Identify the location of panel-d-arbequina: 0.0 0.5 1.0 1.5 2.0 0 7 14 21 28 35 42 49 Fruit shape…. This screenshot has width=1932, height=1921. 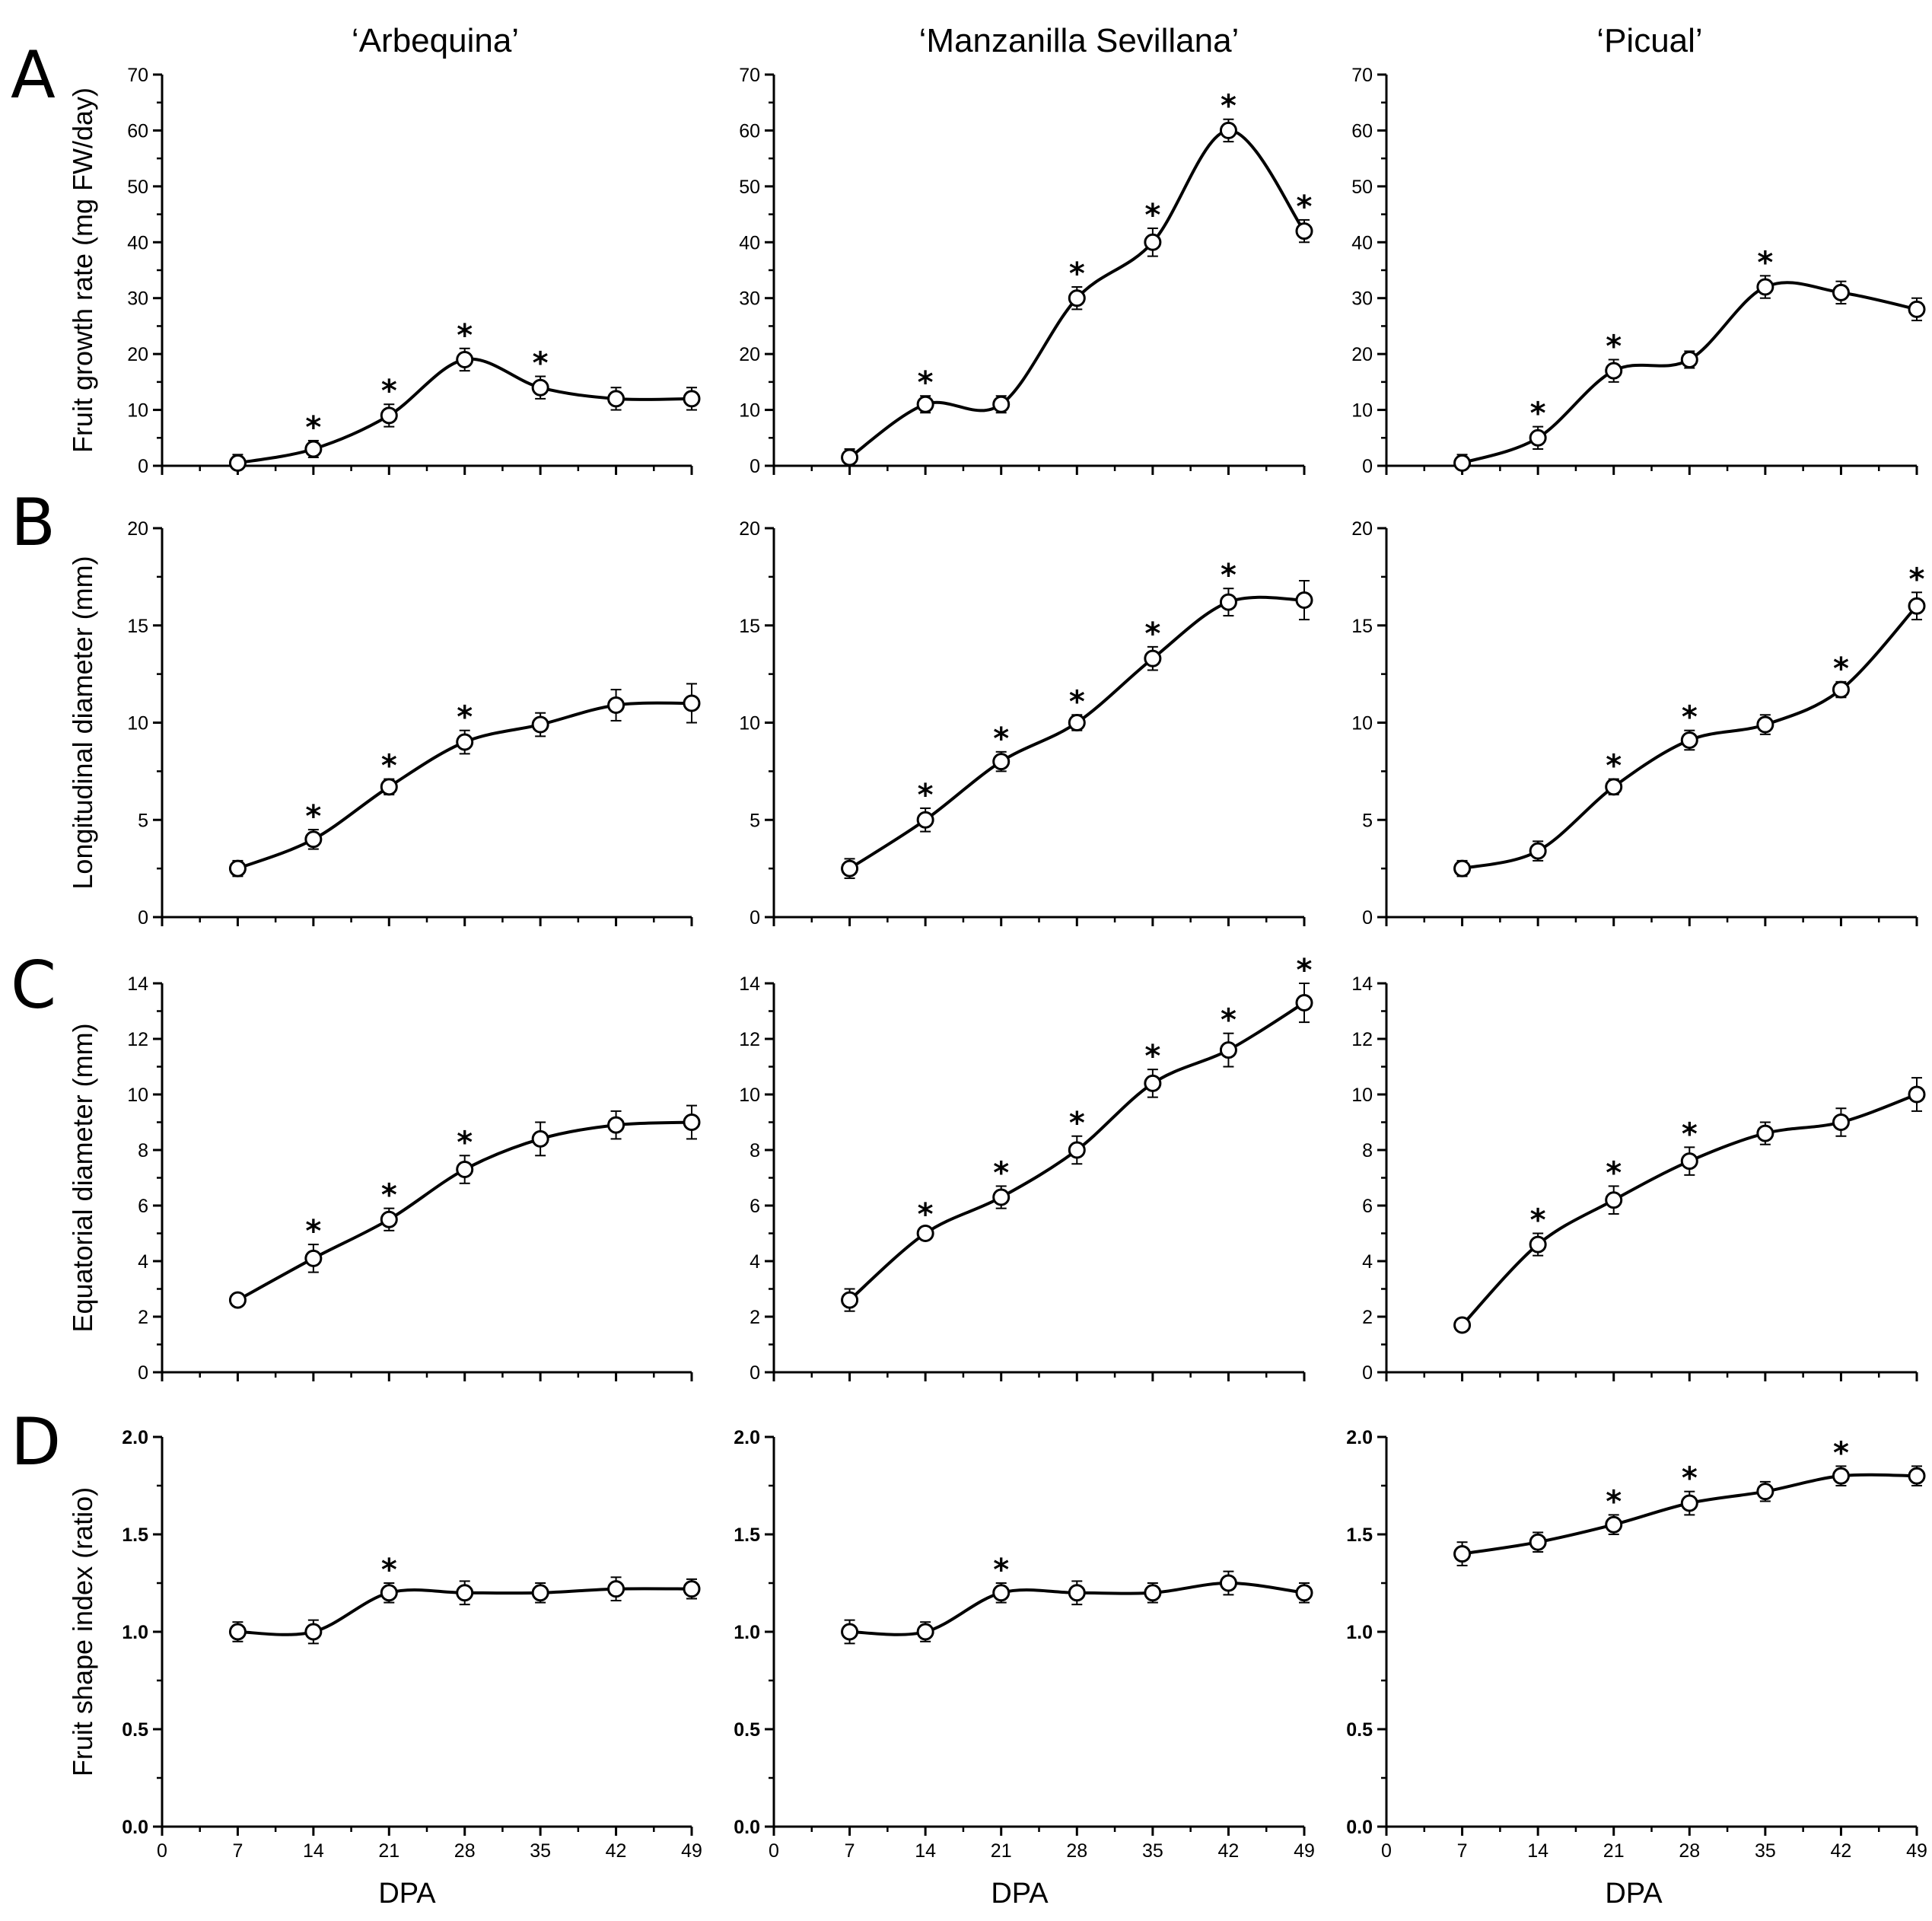
(384, 1644).